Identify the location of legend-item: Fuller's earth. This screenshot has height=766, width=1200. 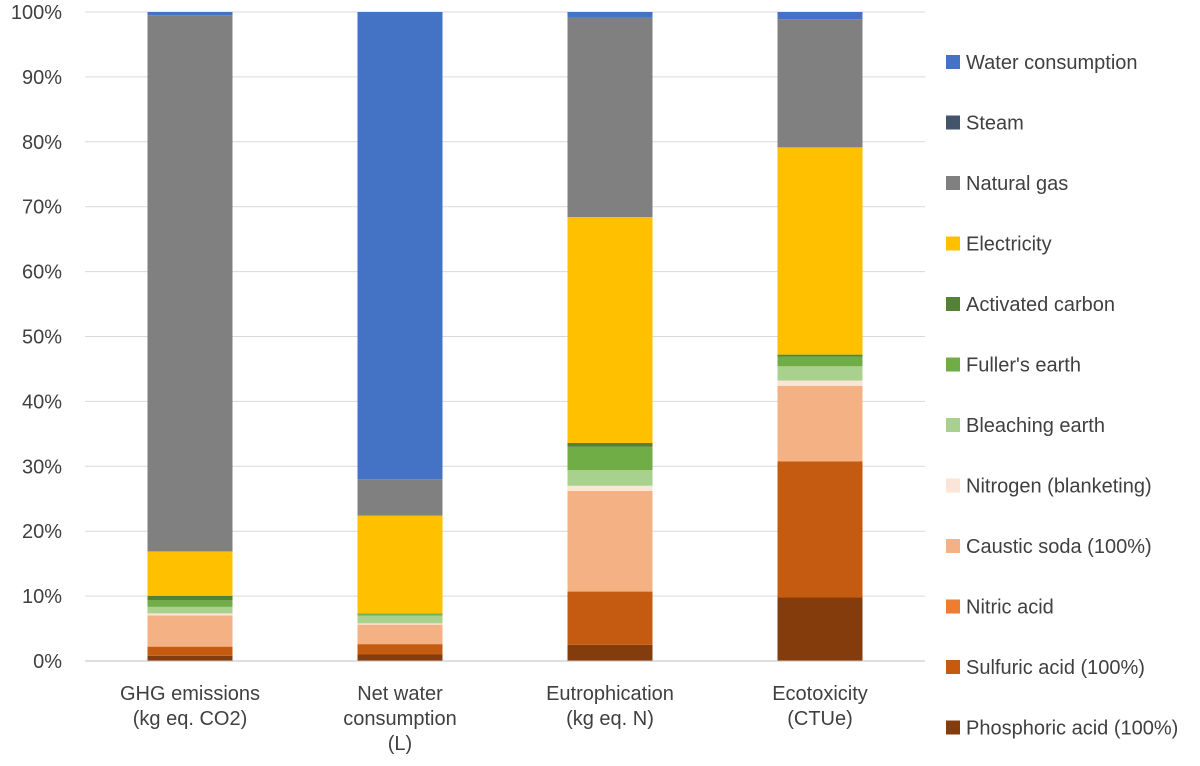
(1013, 366).